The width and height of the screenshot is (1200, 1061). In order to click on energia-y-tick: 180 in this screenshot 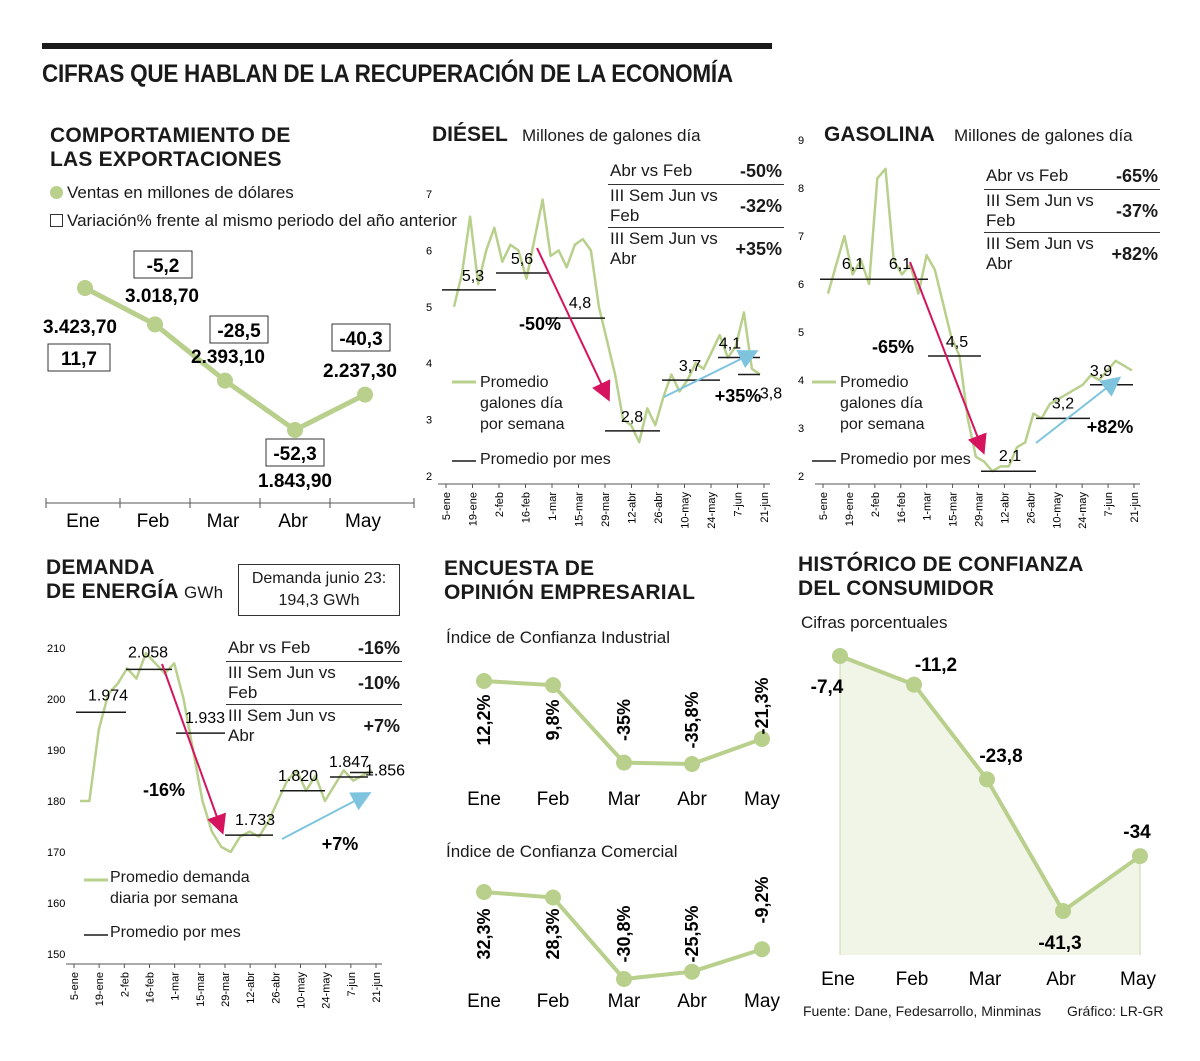, I will do `click(56, 802)`.